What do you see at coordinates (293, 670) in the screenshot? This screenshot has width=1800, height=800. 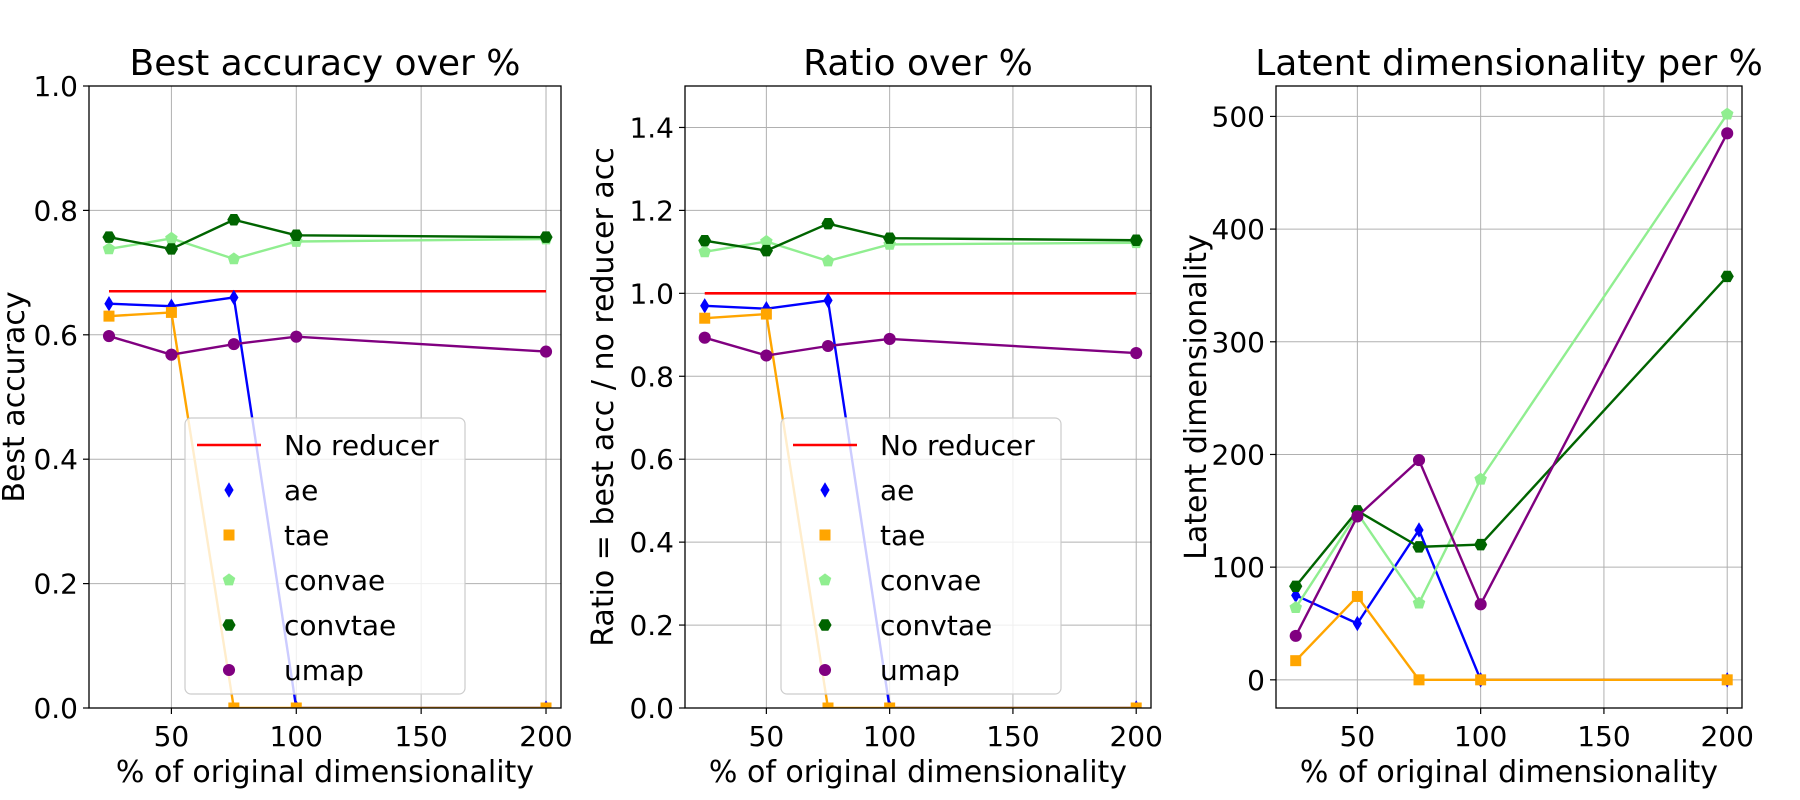 I see `legend-entry-umap: umap` at bounding box center [293, 670].